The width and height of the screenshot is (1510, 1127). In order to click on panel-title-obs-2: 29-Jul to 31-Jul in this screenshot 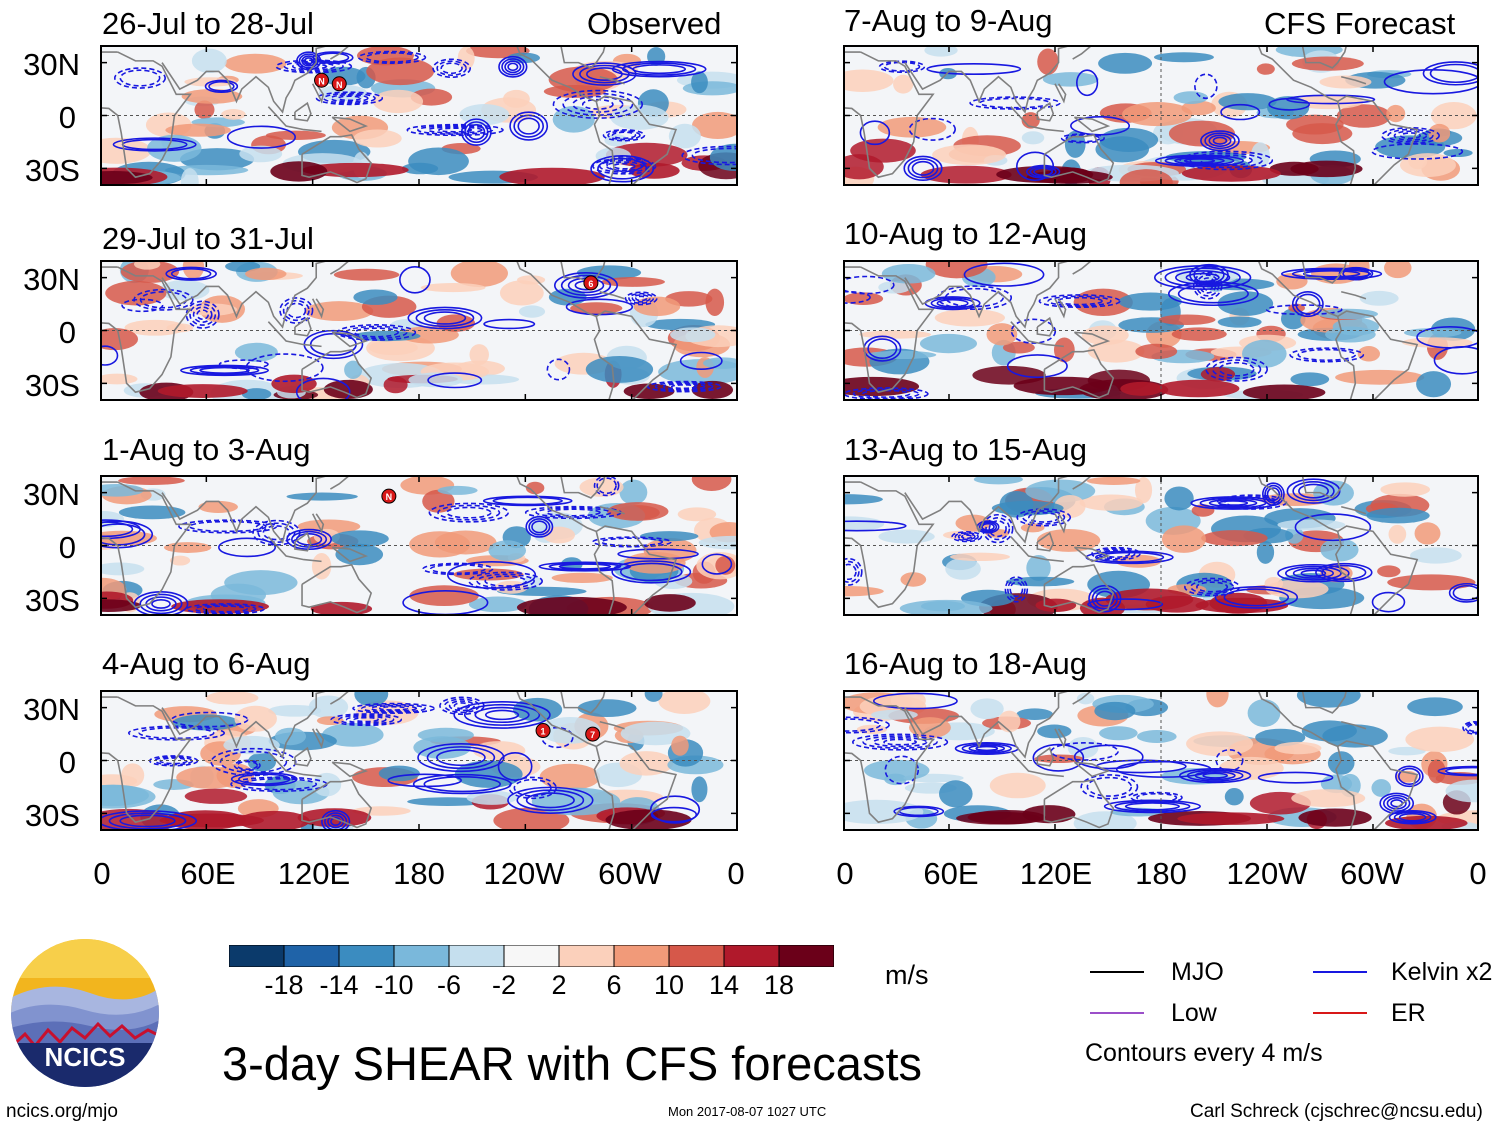, I will do `click(208, 238)`.